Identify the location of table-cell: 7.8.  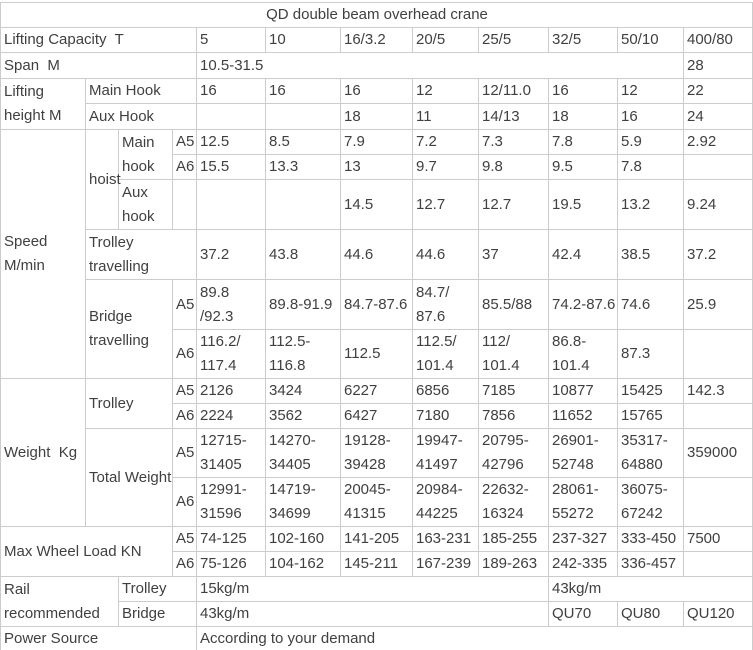
(650, 167).